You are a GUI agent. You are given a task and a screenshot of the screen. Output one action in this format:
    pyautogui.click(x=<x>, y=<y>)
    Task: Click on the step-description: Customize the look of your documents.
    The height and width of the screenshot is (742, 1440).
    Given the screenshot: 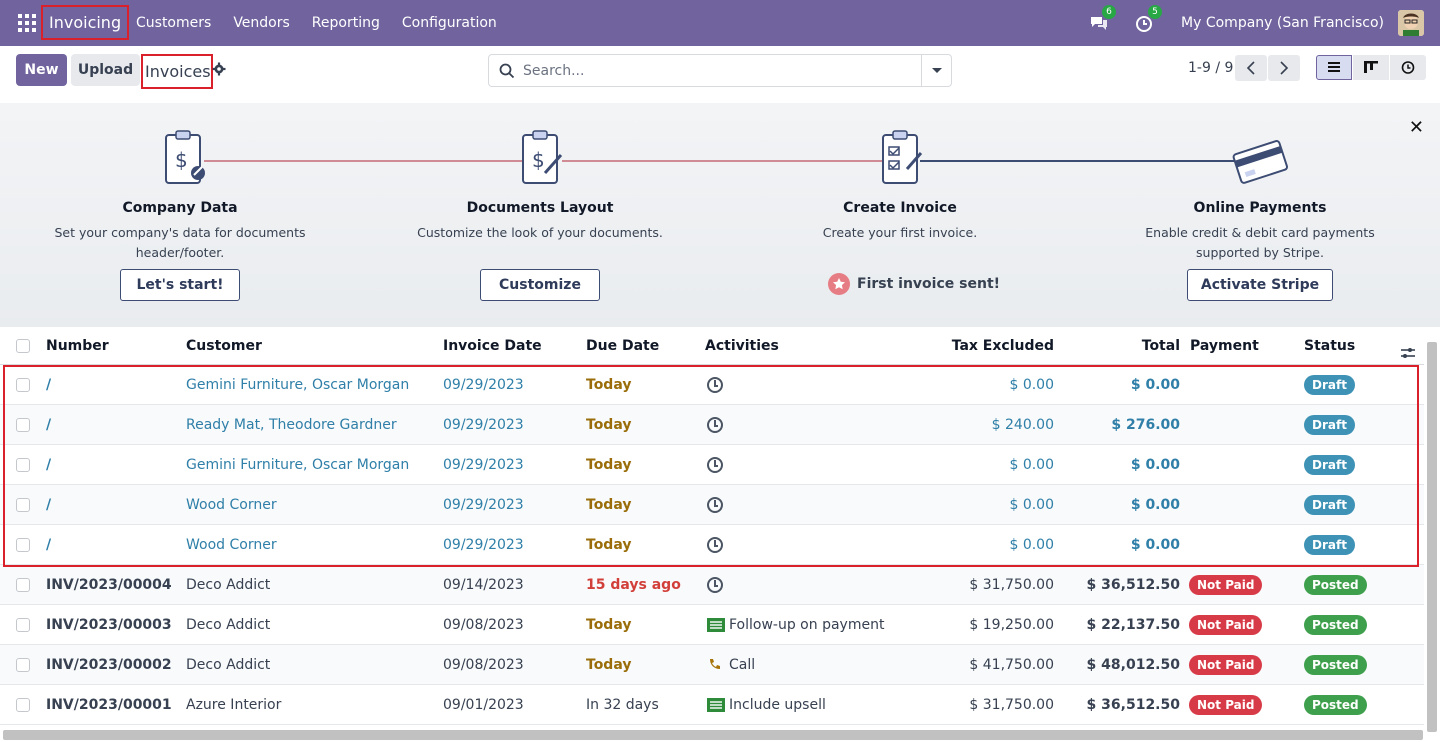 What is the action you would take?
    pyautogui.click(x=540, y=232)
    